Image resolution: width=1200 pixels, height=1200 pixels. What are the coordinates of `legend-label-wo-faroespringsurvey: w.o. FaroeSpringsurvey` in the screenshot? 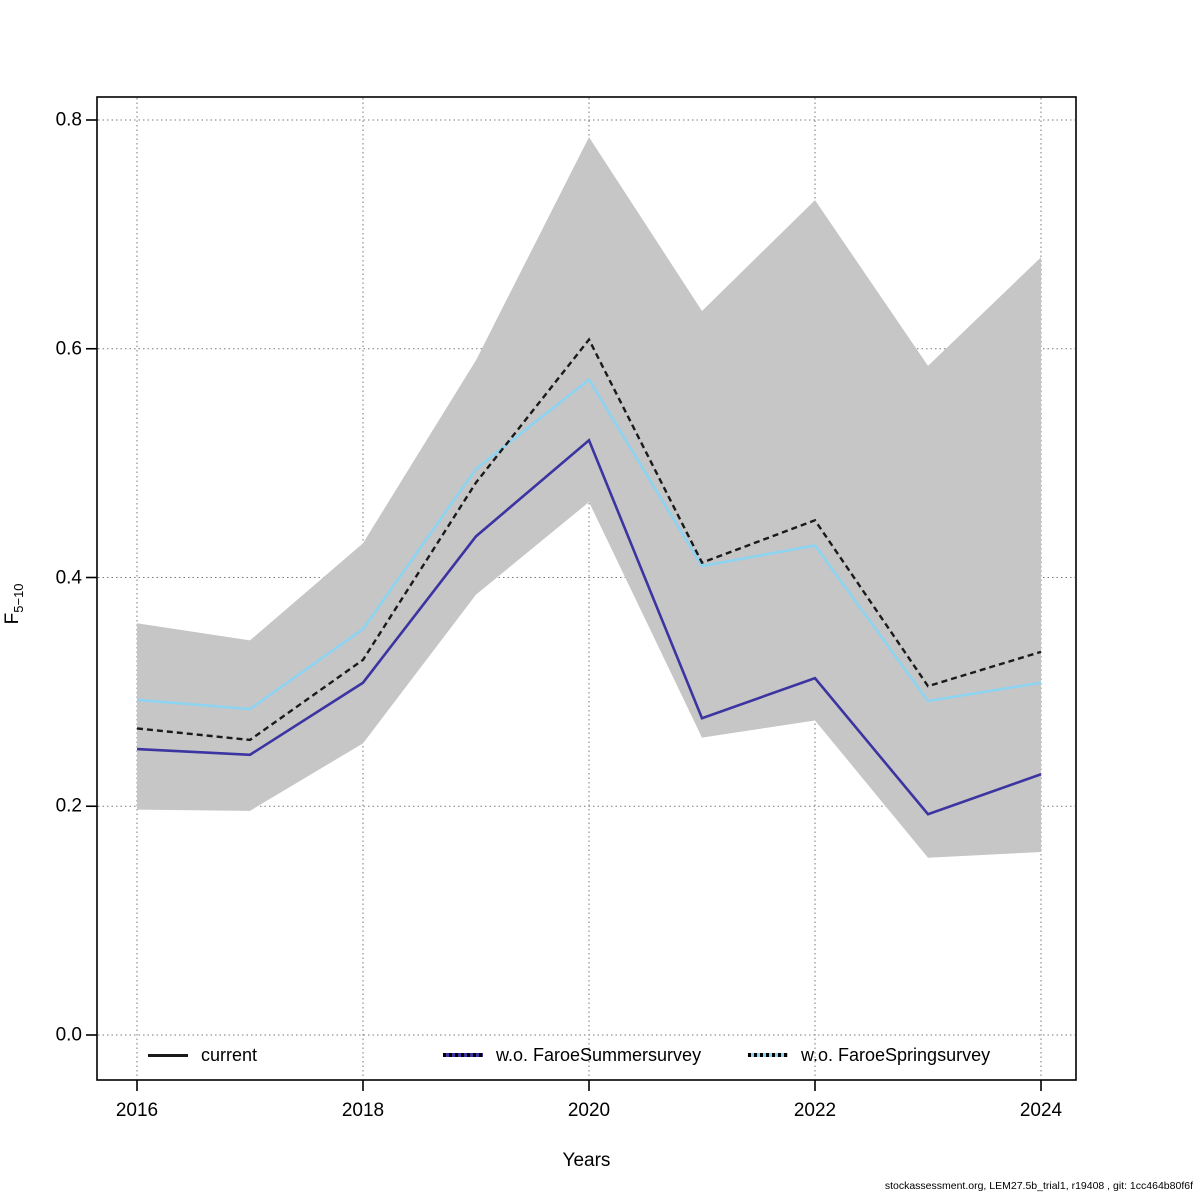 It's located at (896, 1054).